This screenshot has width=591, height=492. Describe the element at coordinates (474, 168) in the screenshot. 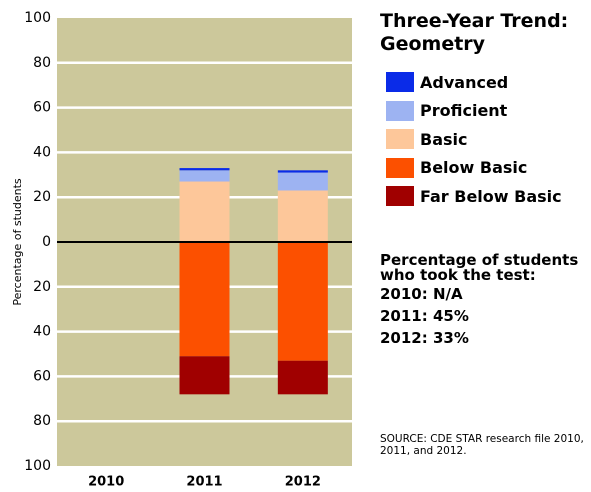

I see `legend-label: Below Basic` at that location.